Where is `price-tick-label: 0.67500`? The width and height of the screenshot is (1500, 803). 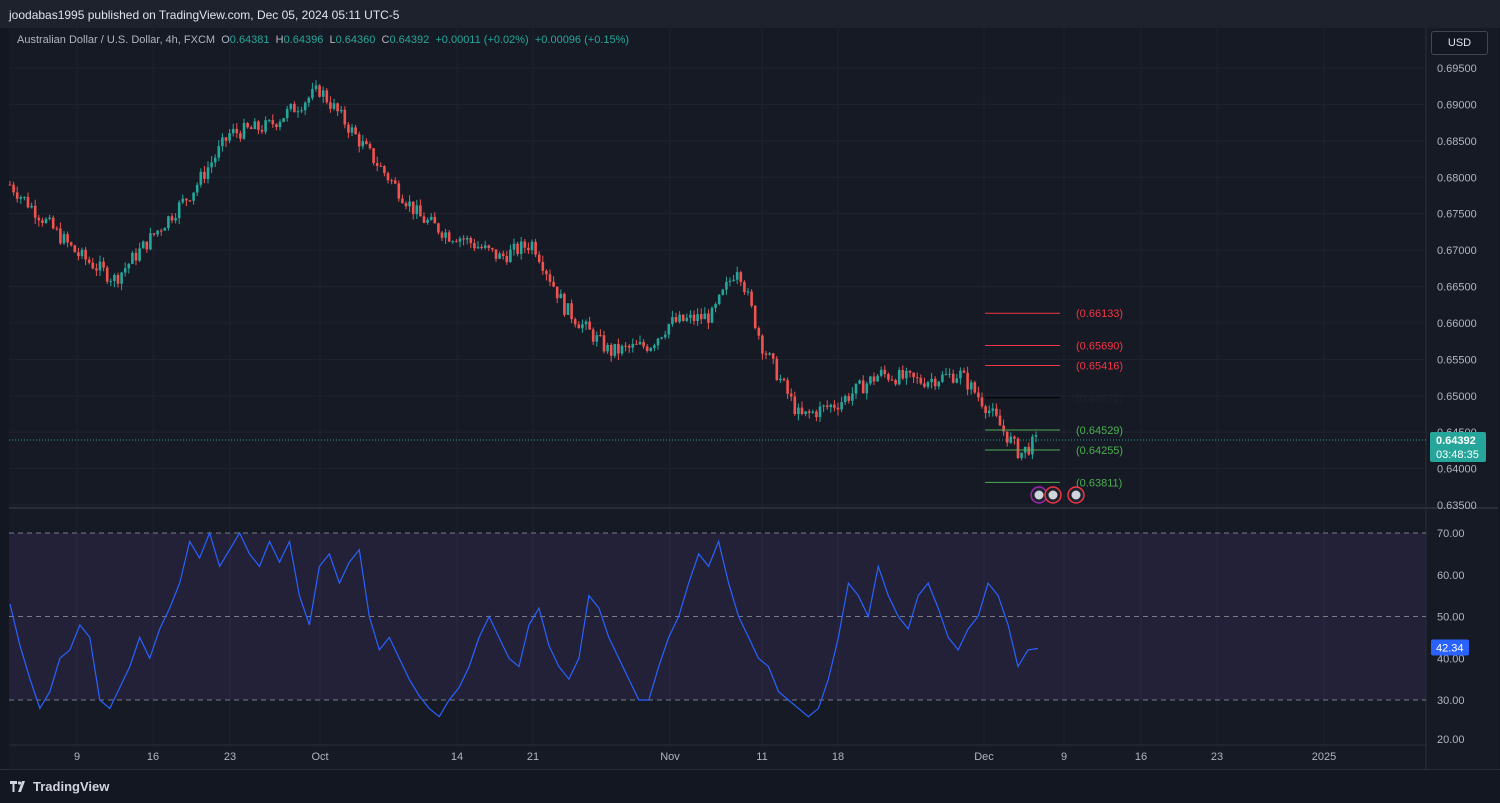
price-tick-label: 0.67500 is located at coordinates (1457, 215).